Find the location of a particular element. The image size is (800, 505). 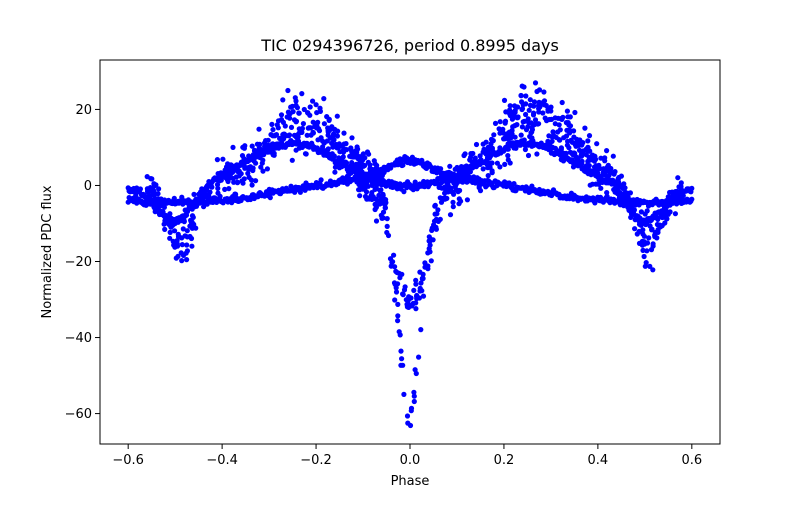

x-tick-label: −0.4 is located at coordinates (222, 460).